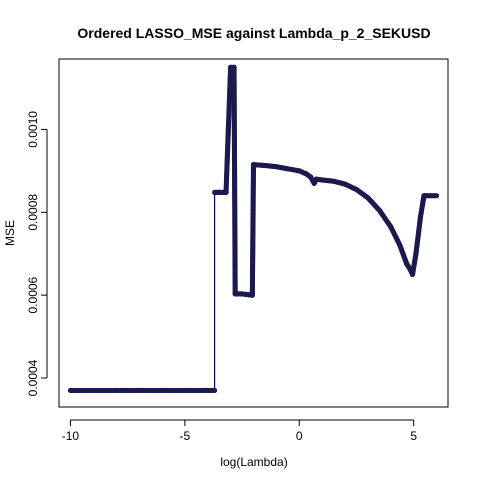 The height and width of the screenshot is (480, 480). I want to click on x-tick-label: 0, so click(299, 436).